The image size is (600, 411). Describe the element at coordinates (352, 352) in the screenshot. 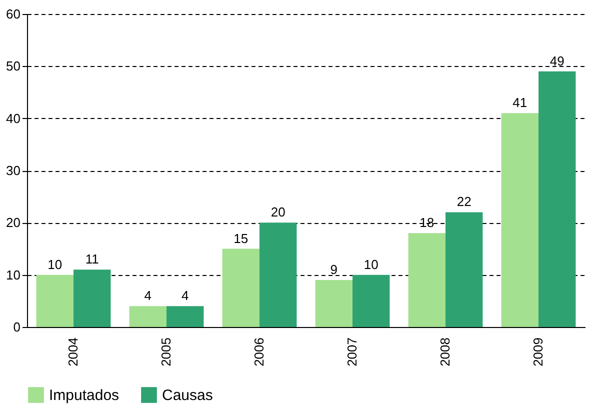

I see `x-tick-label: 2007` at that location.